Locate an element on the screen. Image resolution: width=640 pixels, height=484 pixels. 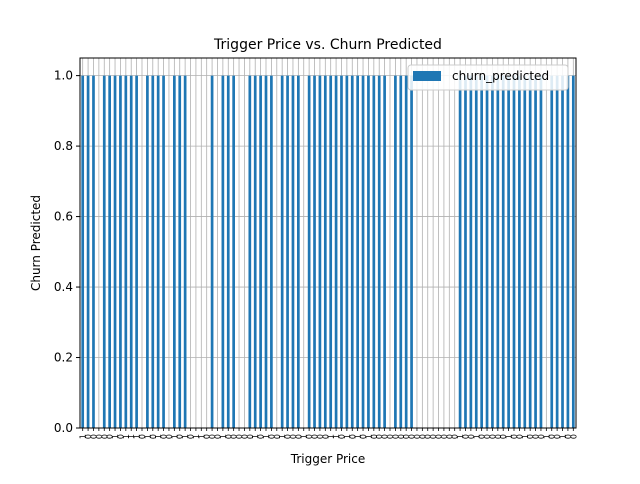
y-tick-label: 0.4 is located at coordinates (63, 287).